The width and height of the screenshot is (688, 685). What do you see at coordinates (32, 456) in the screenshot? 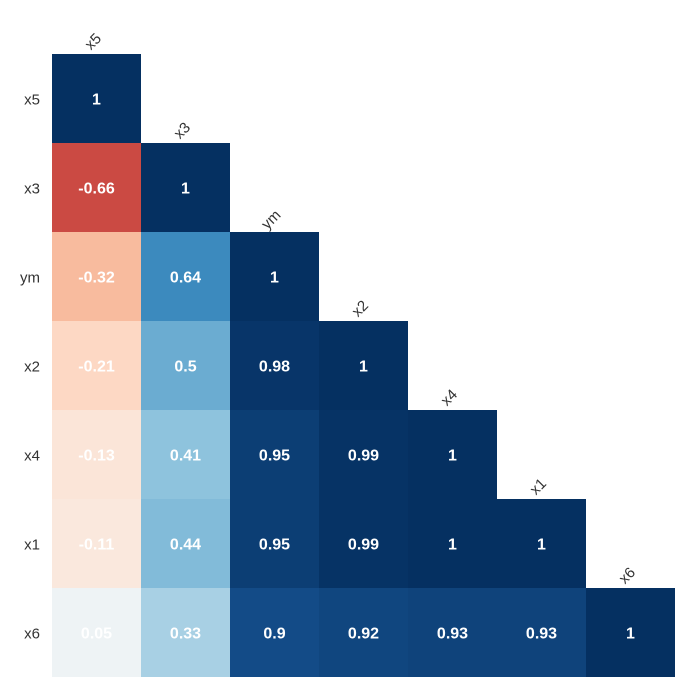
I see `row-label: x4` at bounding box center [32, 456].